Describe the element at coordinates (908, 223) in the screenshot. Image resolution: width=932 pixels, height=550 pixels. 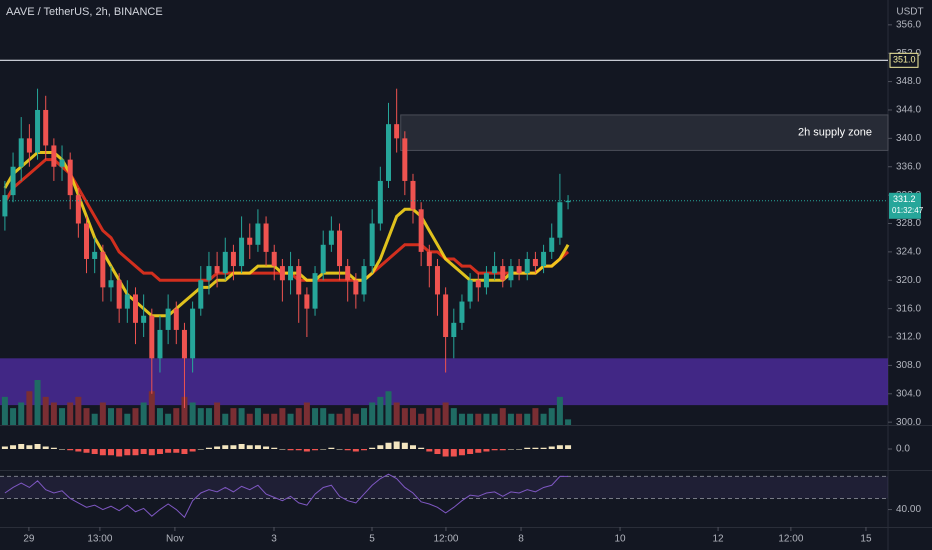
I see `y-tick-label: 328.0` at that location.